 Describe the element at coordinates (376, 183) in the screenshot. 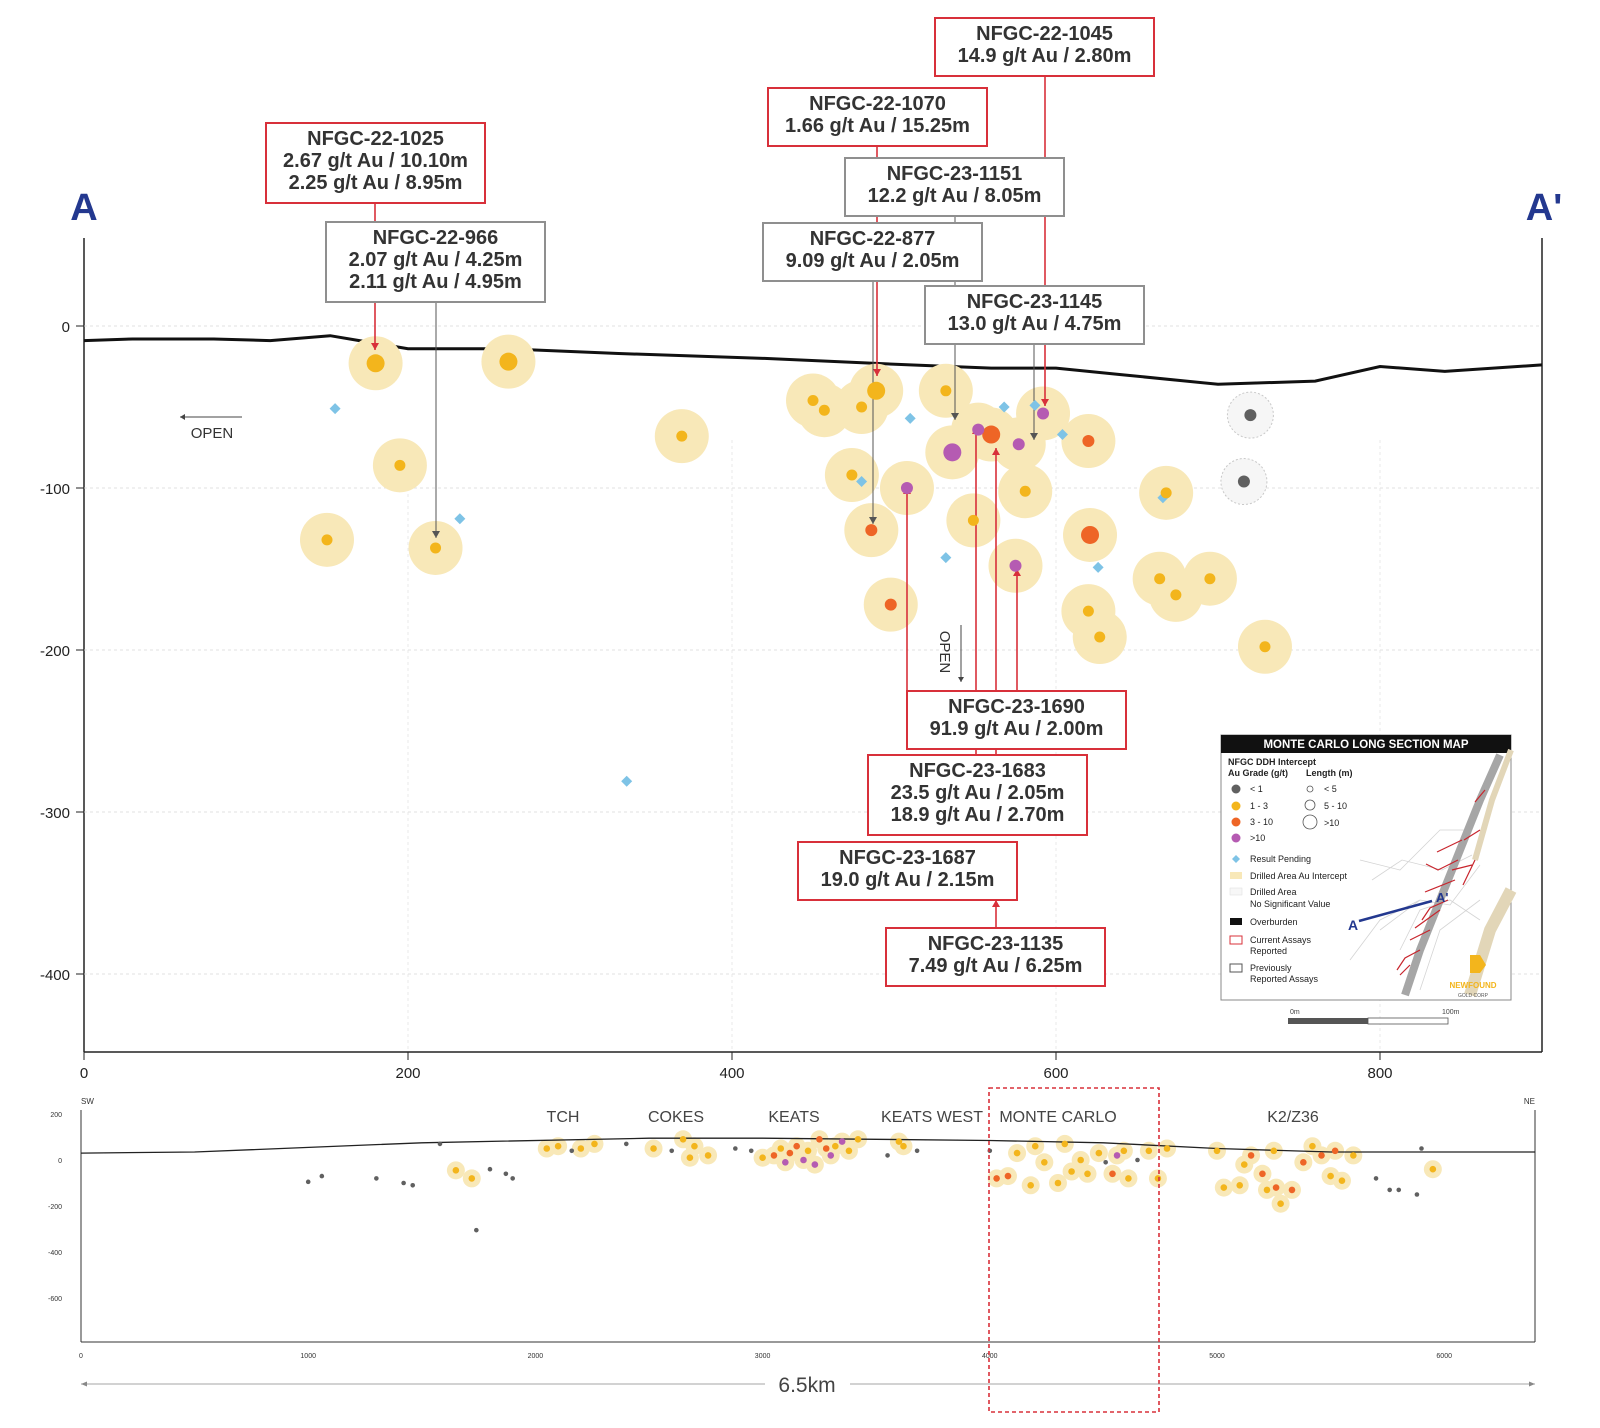

I see `callout-assay-result: 2.25 g/t Au / 8.95m` at that location.